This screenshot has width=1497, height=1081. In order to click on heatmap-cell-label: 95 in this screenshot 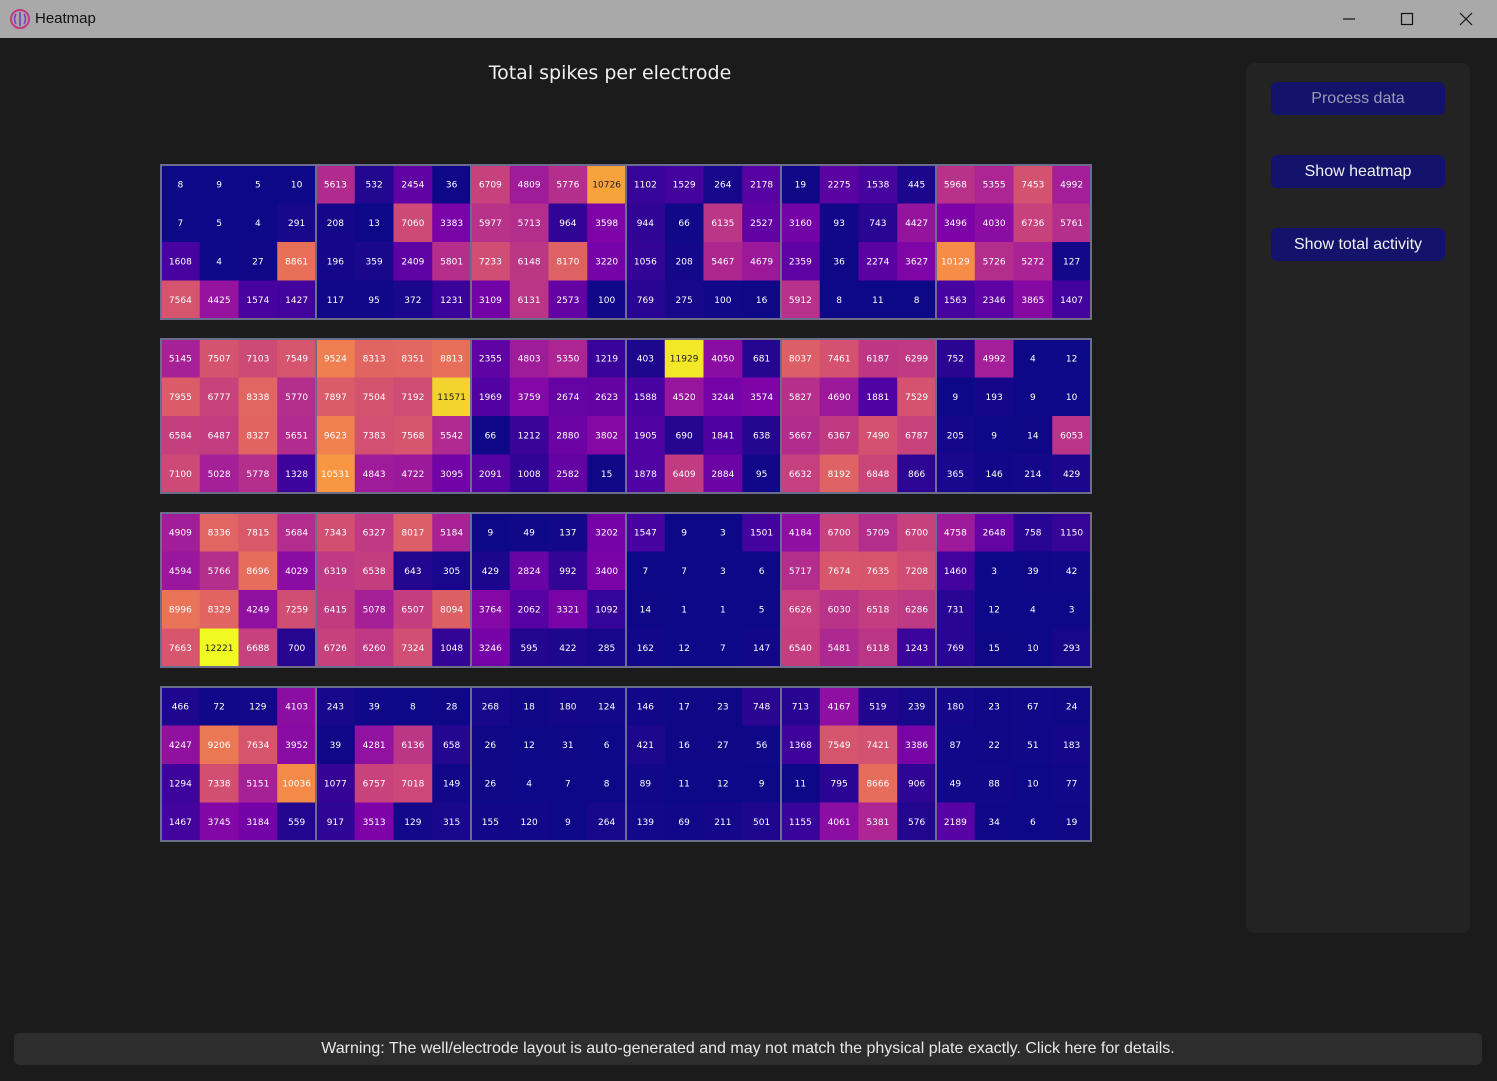, I will do `click(761, 475)`.